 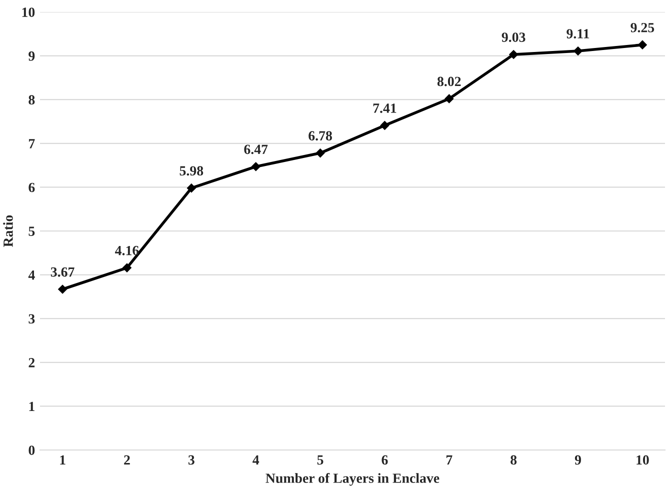 What do you see at coordinates (385, 460) in the screenshot?
I see `x-tick-label: 6` at bounding box center [385, 460].